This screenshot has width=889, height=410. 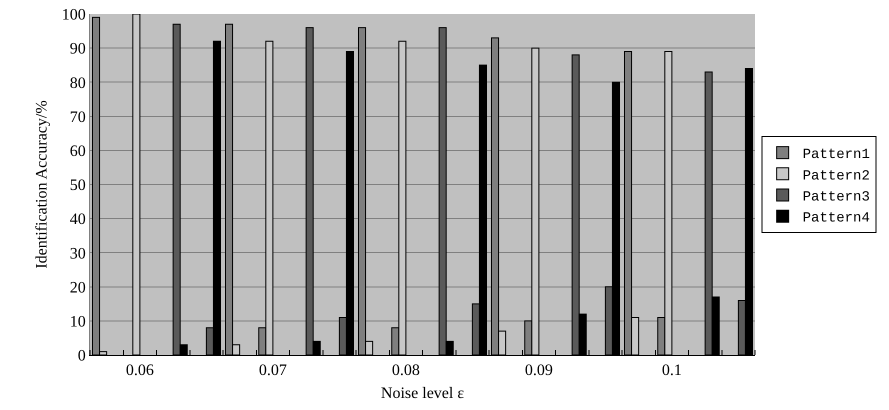 What do you see at coordinates (836, 218) in the screenshot?
I see `legend-label: Pattern4` at bounding box center [836, 218].